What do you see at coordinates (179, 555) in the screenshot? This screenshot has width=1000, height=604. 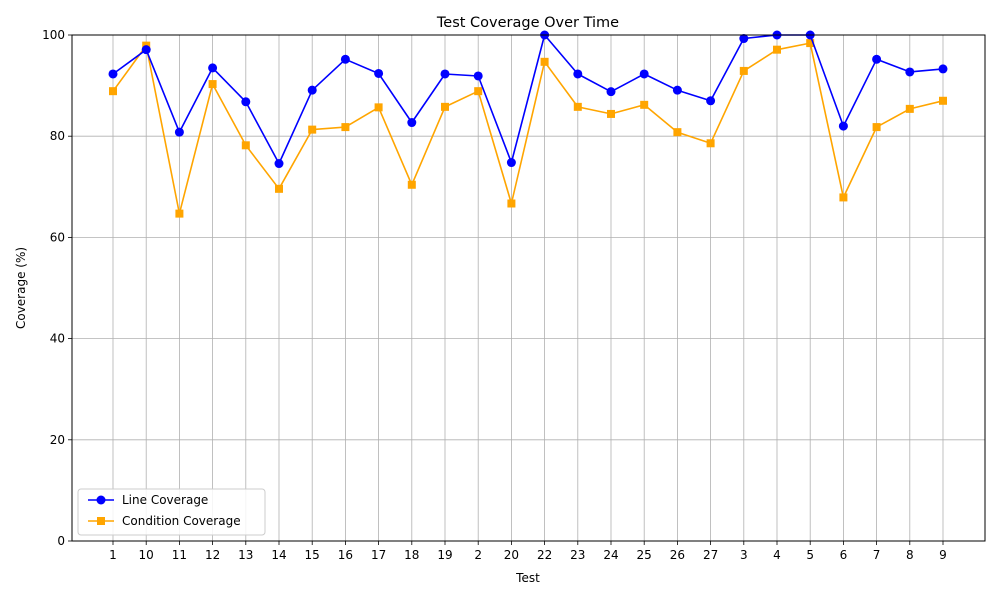 I see `x-tick-label: 11` at bounding box center [179, 555].